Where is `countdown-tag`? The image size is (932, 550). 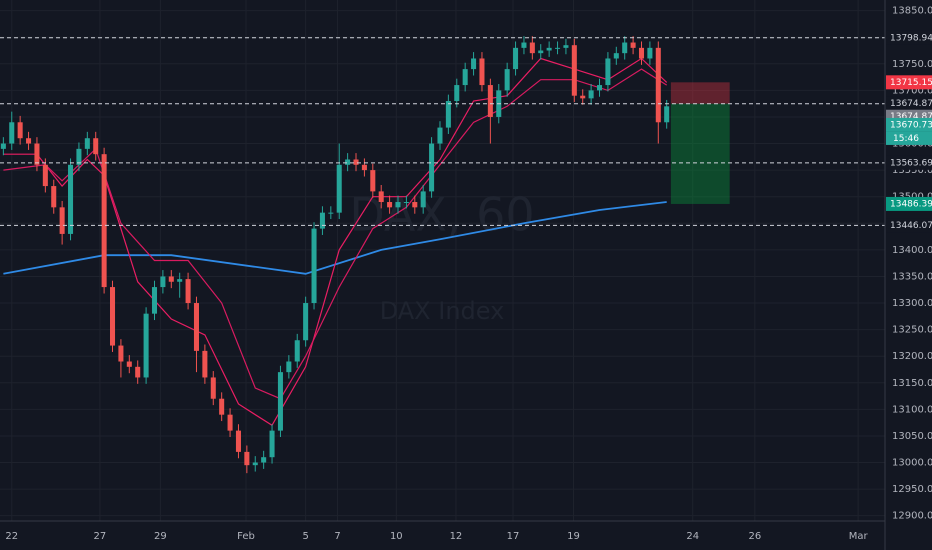 countdown-tag is located at coordinates (909, 138).